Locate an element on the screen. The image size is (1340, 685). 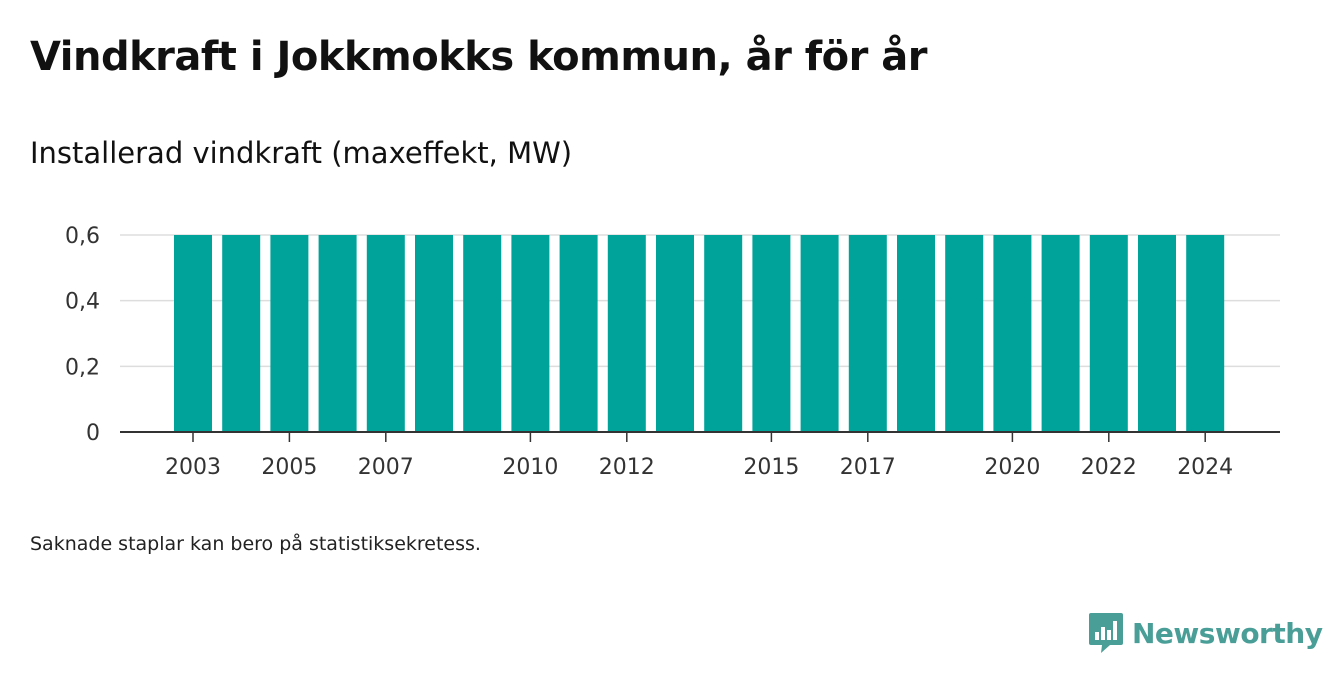
bar-2024 is located at coordinates (1205, 333).